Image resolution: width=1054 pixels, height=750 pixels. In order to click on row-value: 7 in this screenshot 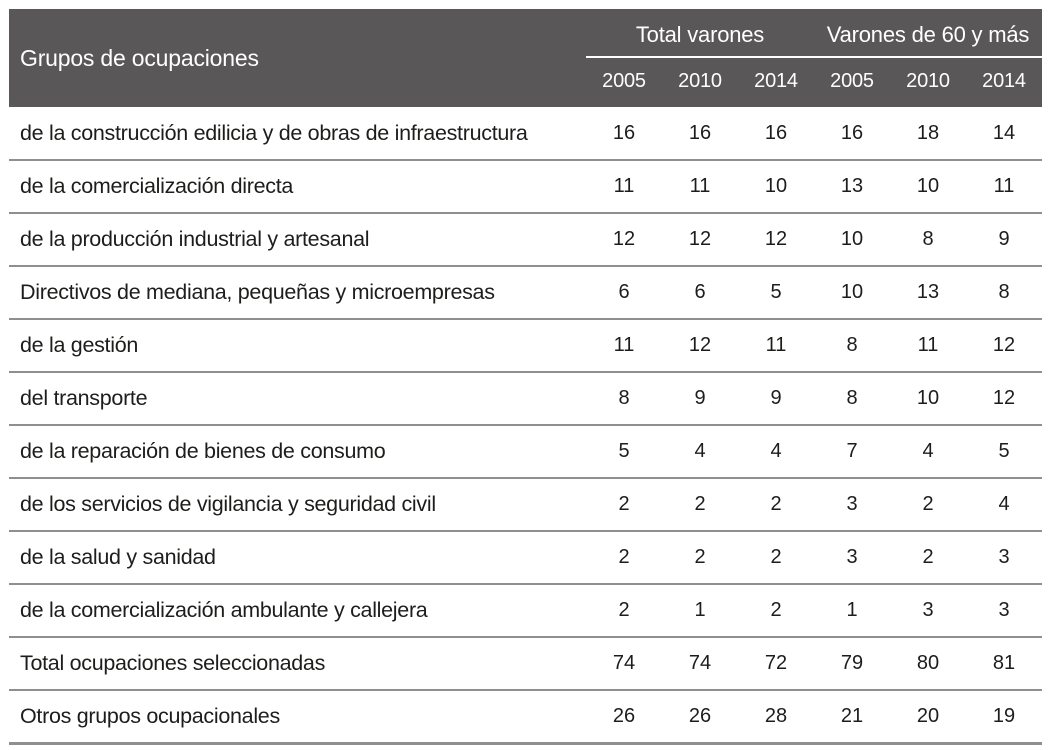, I will do `click(852, 451)`.